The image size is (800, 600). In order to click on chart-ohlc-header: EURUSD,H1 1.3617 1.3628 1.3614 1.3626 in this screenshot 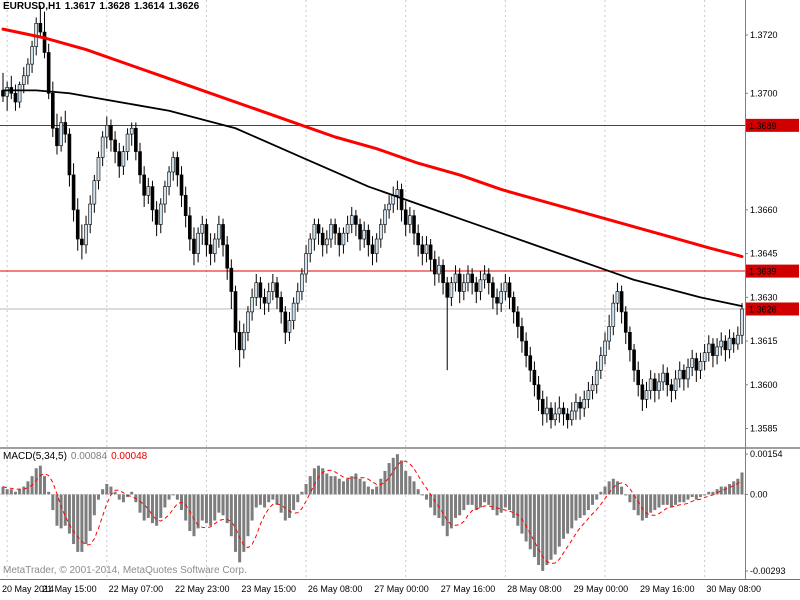, I will do `click(103, 6)`.